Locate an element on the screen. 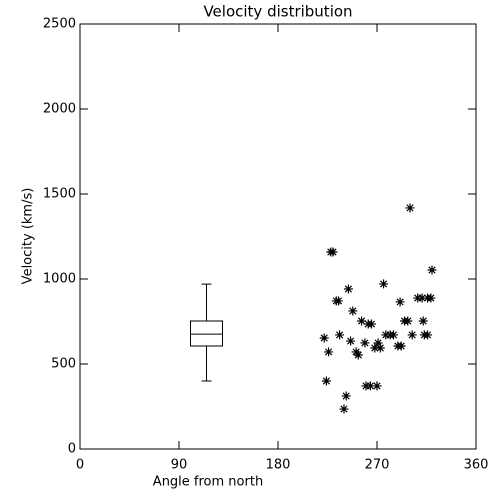 The height and width of the screenshot is (500, 500). y-axis-label: Velocity (km/s) is located at coordinates (28, 236).